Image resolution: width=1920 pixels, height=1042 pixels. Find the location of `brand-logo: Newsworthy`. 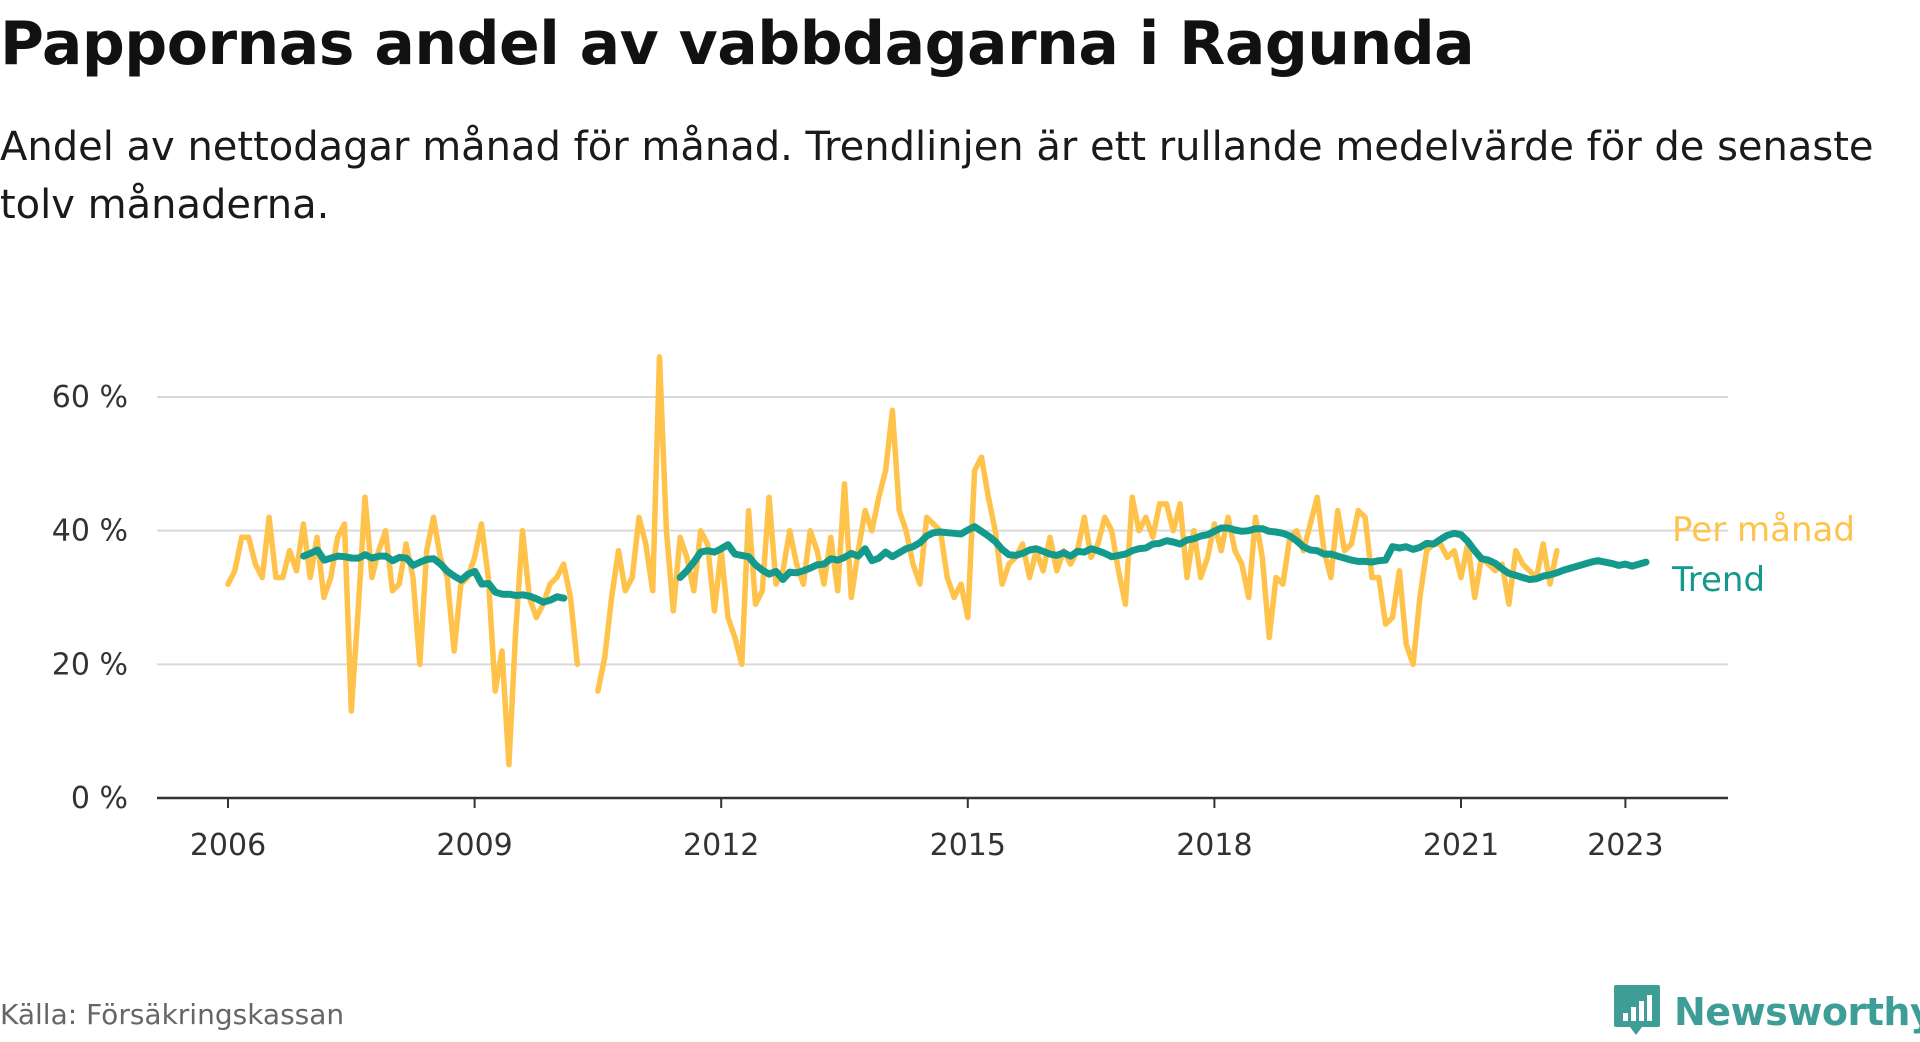

brand-logo: Newsworthy is located at coordinates (1766, 1012).